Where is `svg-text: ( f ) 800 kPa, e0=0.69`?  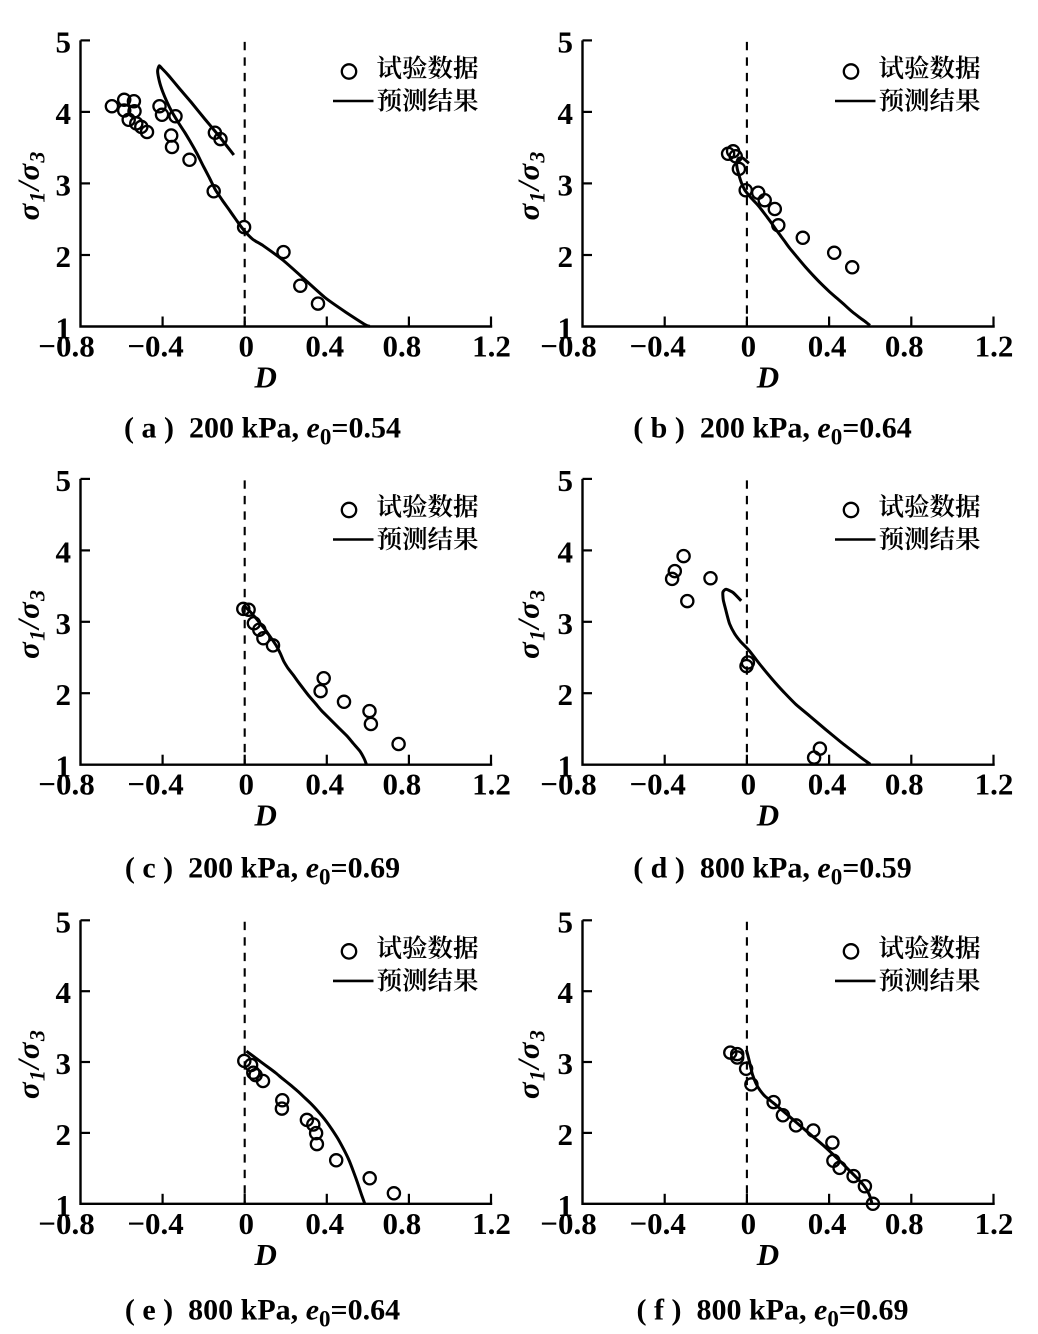 svg-text: ( f ) 800 kPa, e0=0.69 is located at coordinates (773, 1313).